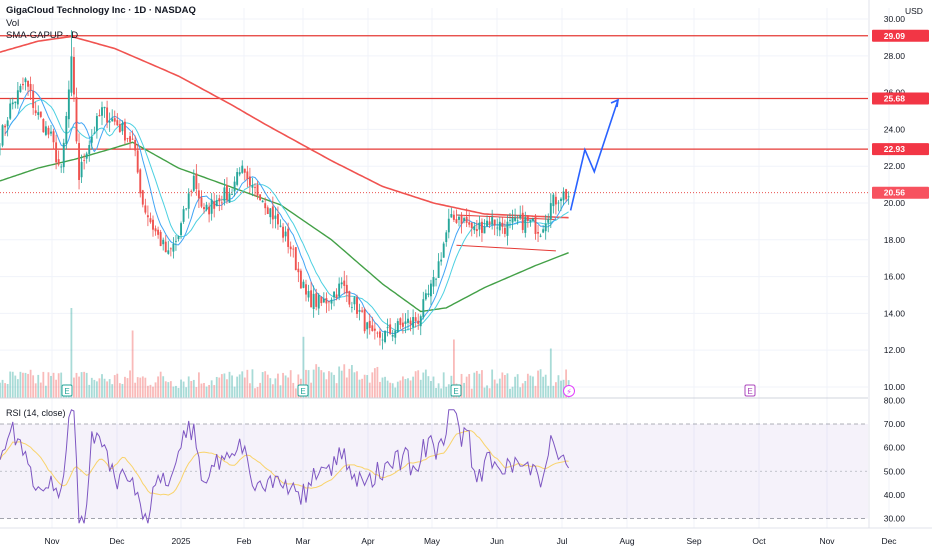 The image size is (932, 550). I want to click on symbol-title: GigaCloud Technology Inc · 1D · NASDAQ, so click(101, 10).